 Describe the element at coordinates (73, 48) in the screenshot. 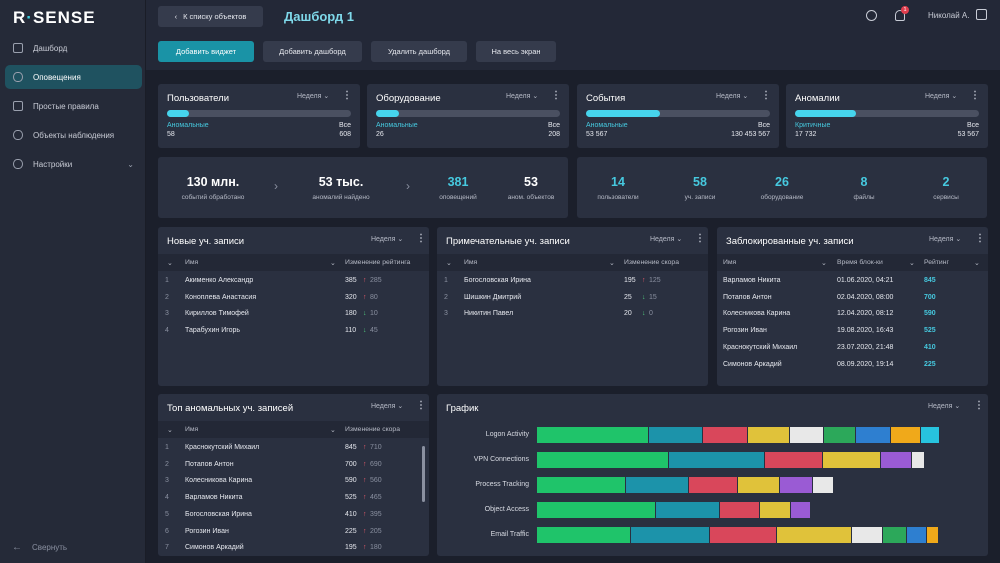

I see `sidebar-item-dashboard: Дашборд` at that location.